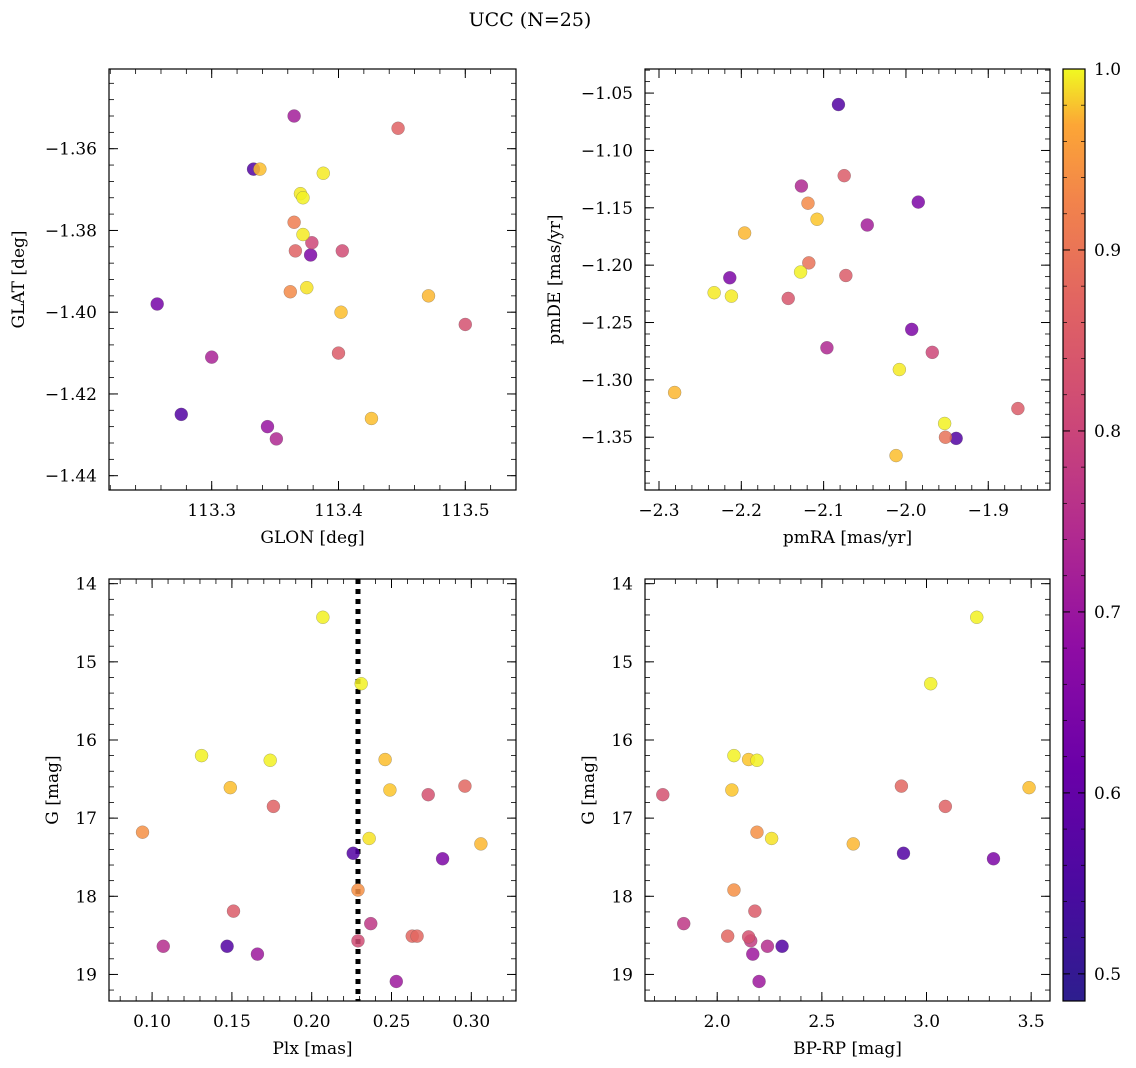  I want to click on x-tick-label: 2.5, so click(821, 1022).